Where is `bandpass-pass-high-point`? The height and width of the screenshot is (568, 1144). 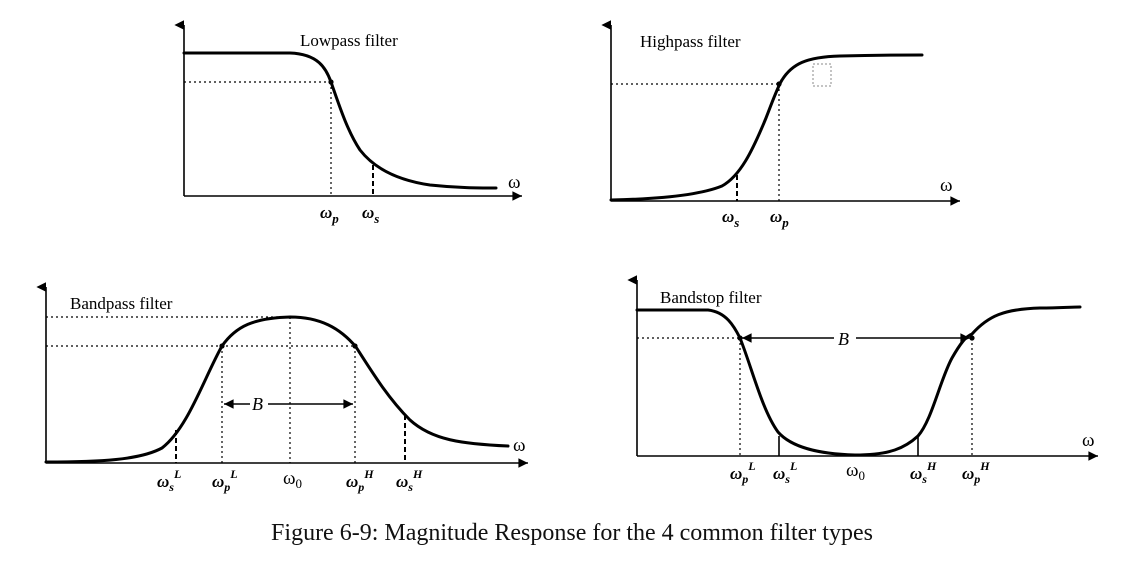
bandpass-pass-high-point is located at coordinates (355, 346).